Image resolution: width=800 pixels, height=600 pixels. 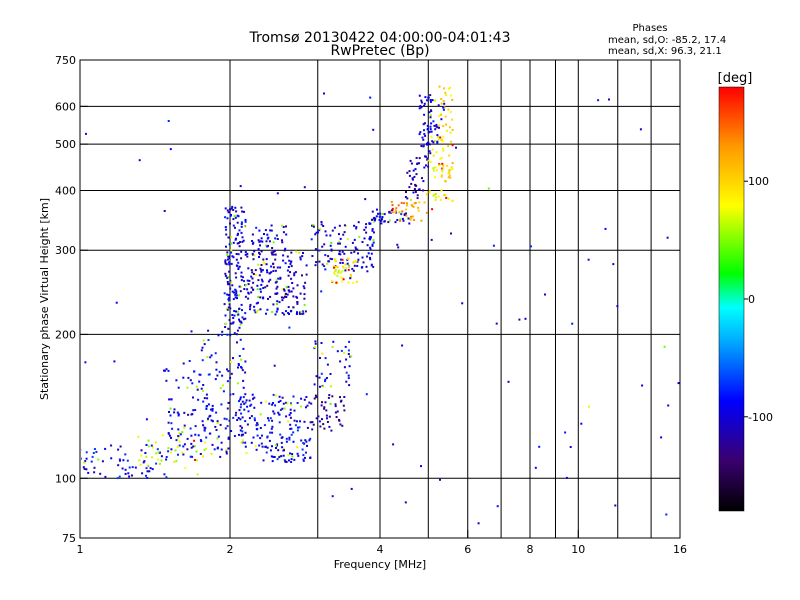 What do you see at coordinates (380, 549) in the screenshot?
I see `x-tick-label: 4` at bounding box center [380, 549].